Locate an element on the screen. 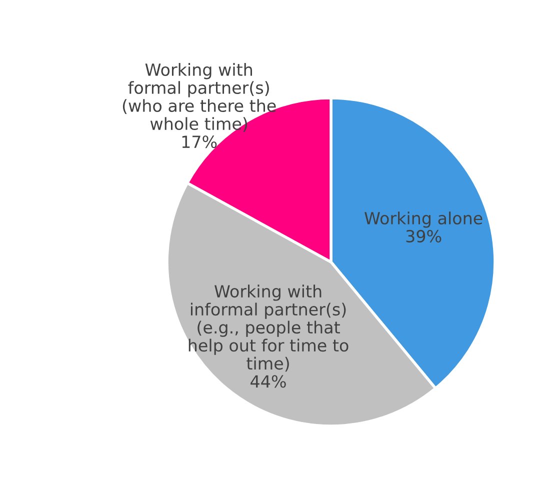 This screenshot has height=500, width=542. slice-label: Working with formal partner(s) (who are there the whole time) is located at coordinates (199, 97).